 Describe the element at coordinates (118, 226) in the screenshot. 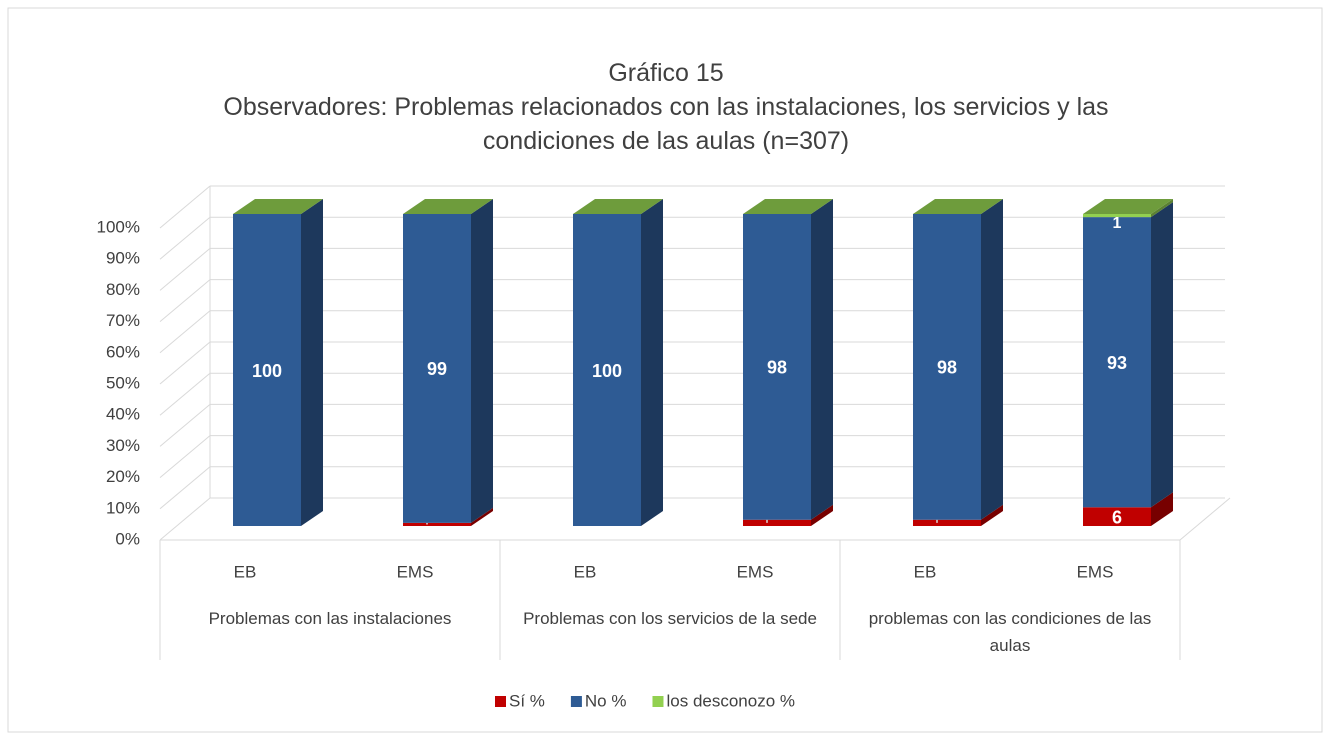

I see `y-tick-label: 100%` at that location.